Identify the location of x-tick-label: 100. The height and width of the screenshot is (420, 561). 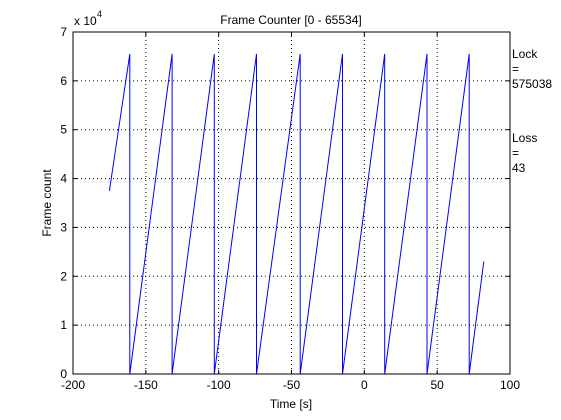
(510, 385).